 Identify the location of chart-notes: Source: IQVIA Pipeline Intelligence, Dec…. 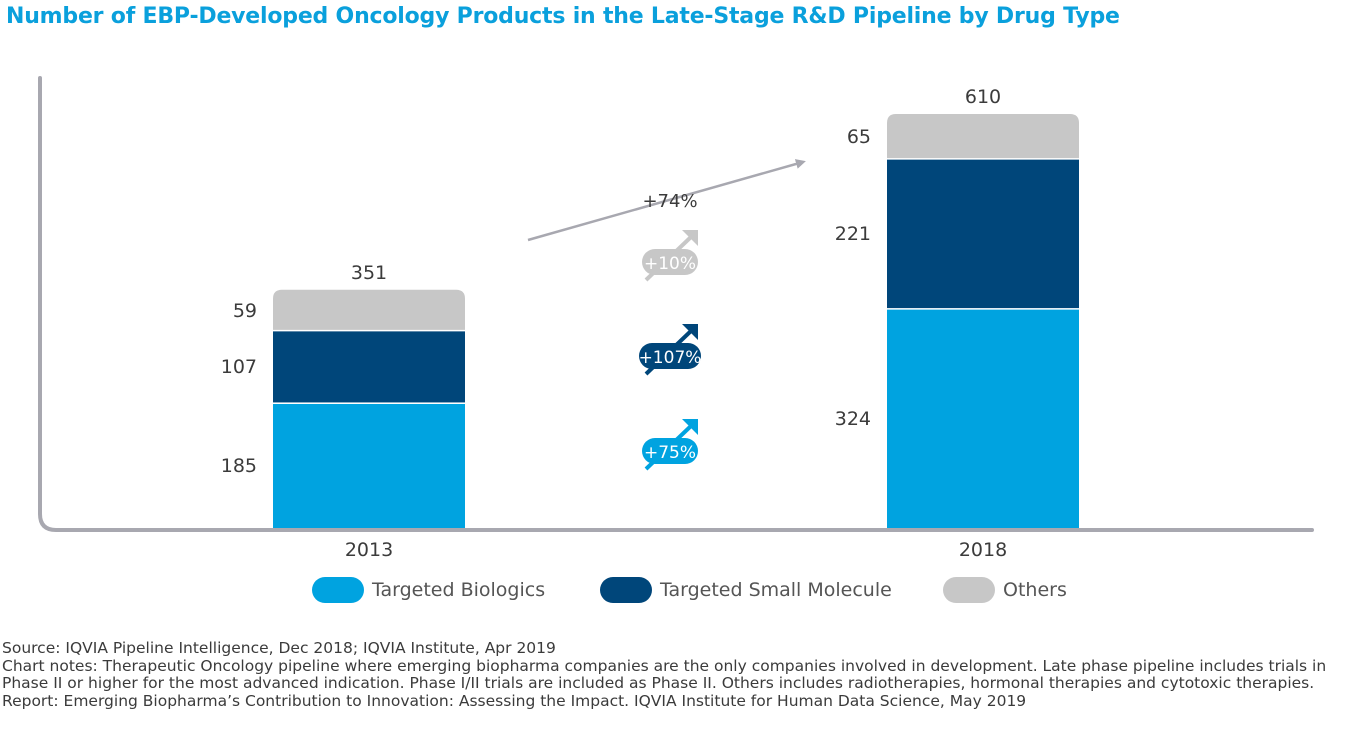
(674, 674).